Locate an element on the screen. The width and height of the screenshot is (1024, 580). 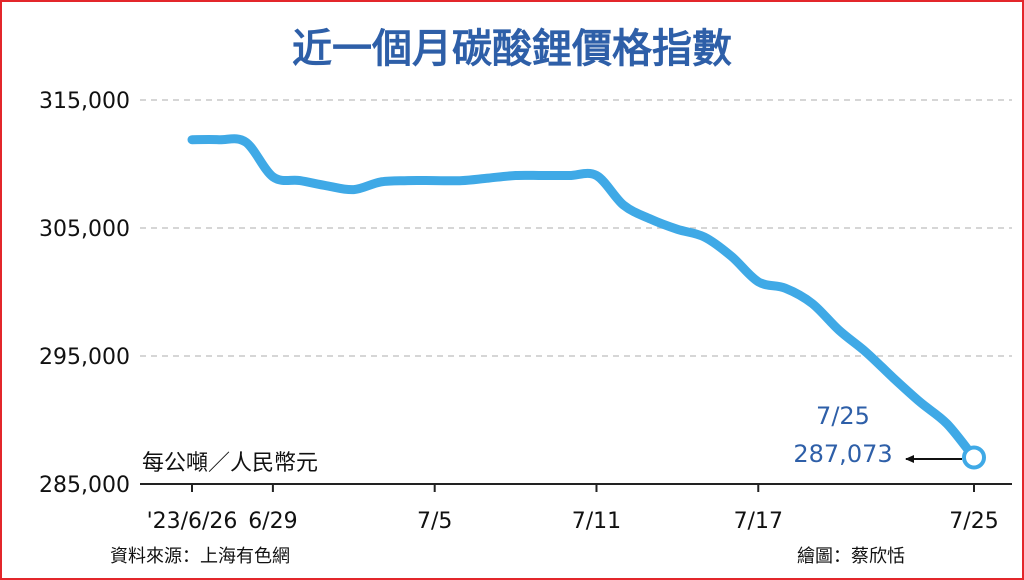
y-tick-label: 295,000 is located at coordinates (84, 357).